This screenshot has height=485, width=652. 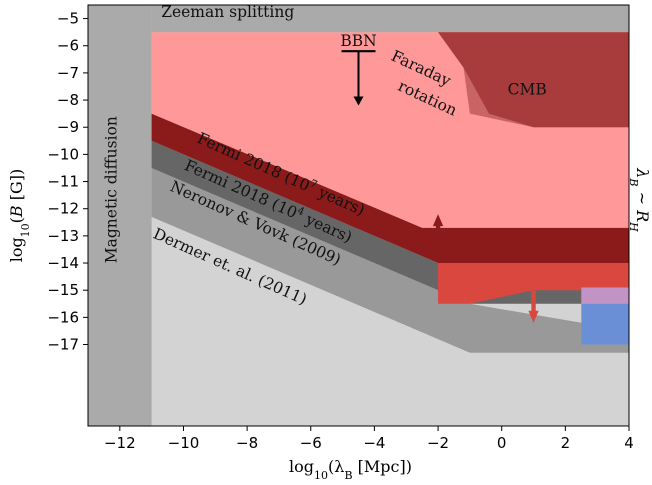 What do you see at coordinates (19, 216) in the screenshot?
I see `y-axis-label: log10(B [G])` at bounding box center [19, 216].